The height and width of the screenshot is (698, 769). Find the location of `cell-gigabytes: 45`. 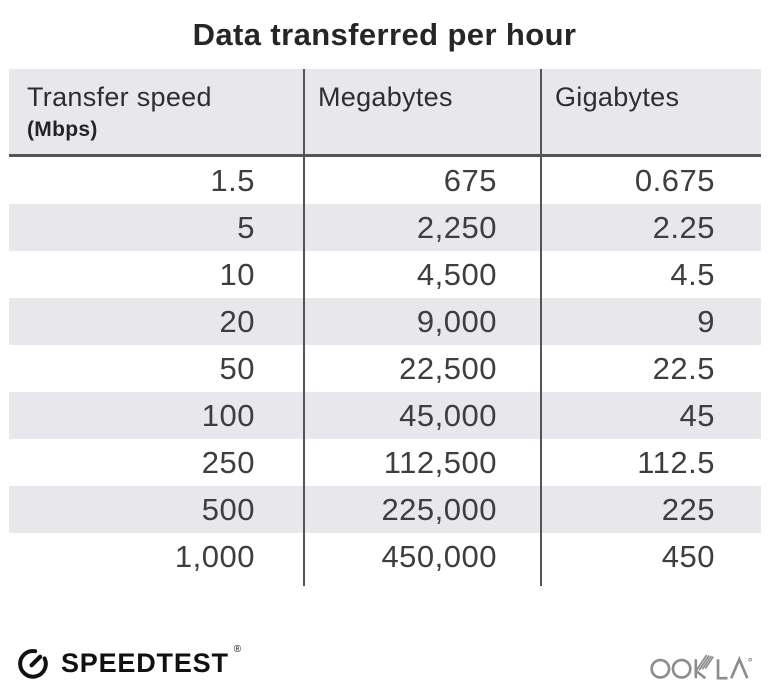

cell-gigabytes: 45 is located at coordinates (650, 415).